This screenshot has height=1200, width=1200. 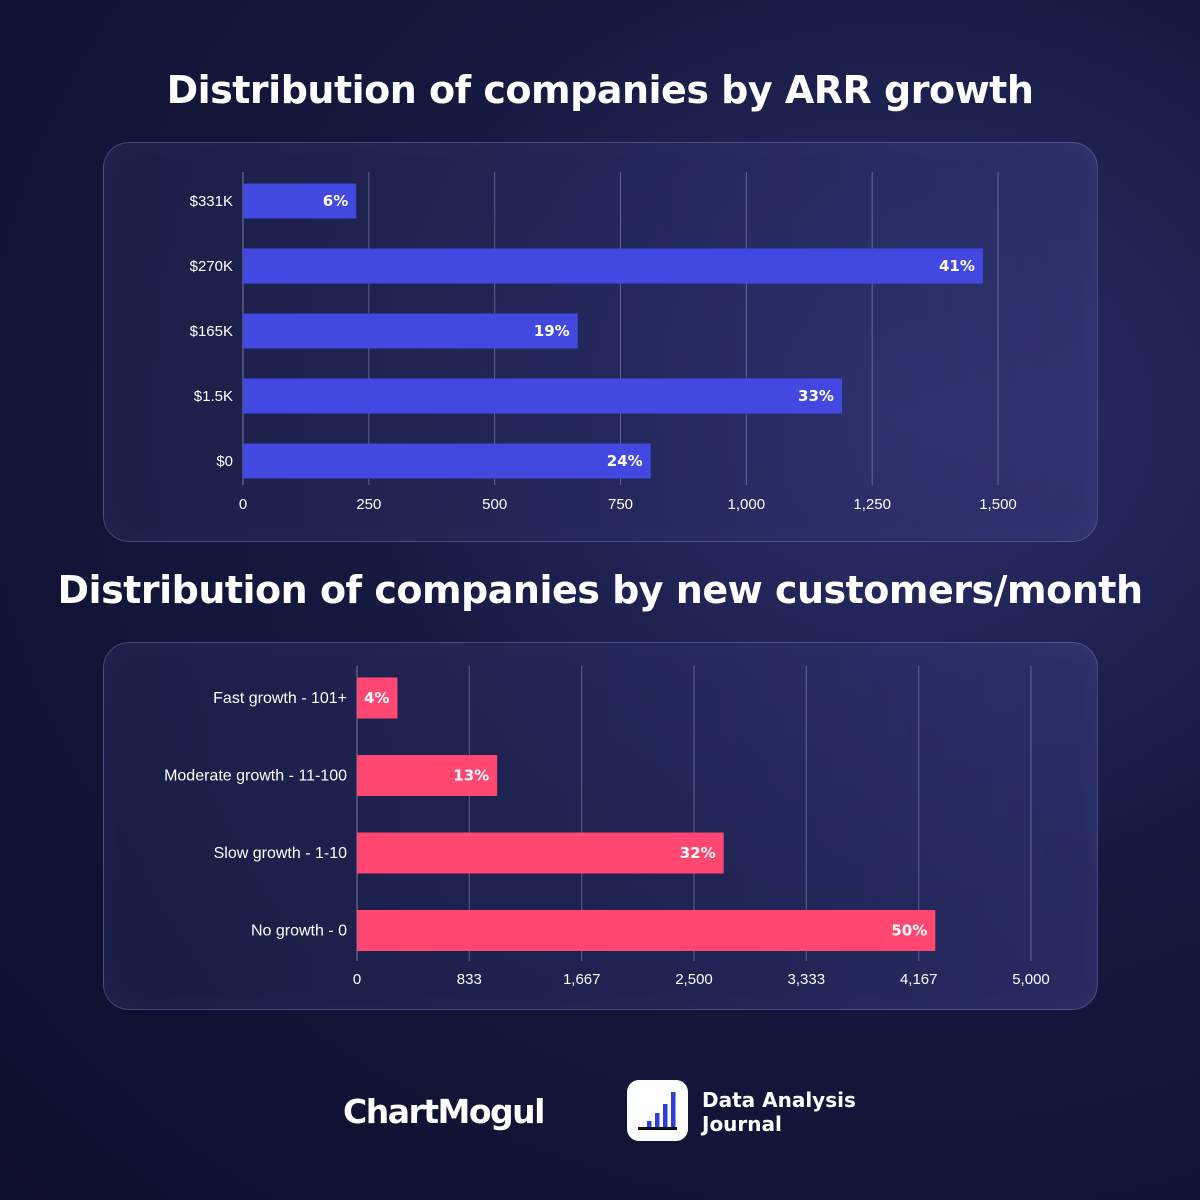 What do you see at coordinates (698, 853) in the screenshot?
I see `bar-data-label: 32%` at bounding box center [698, 853].